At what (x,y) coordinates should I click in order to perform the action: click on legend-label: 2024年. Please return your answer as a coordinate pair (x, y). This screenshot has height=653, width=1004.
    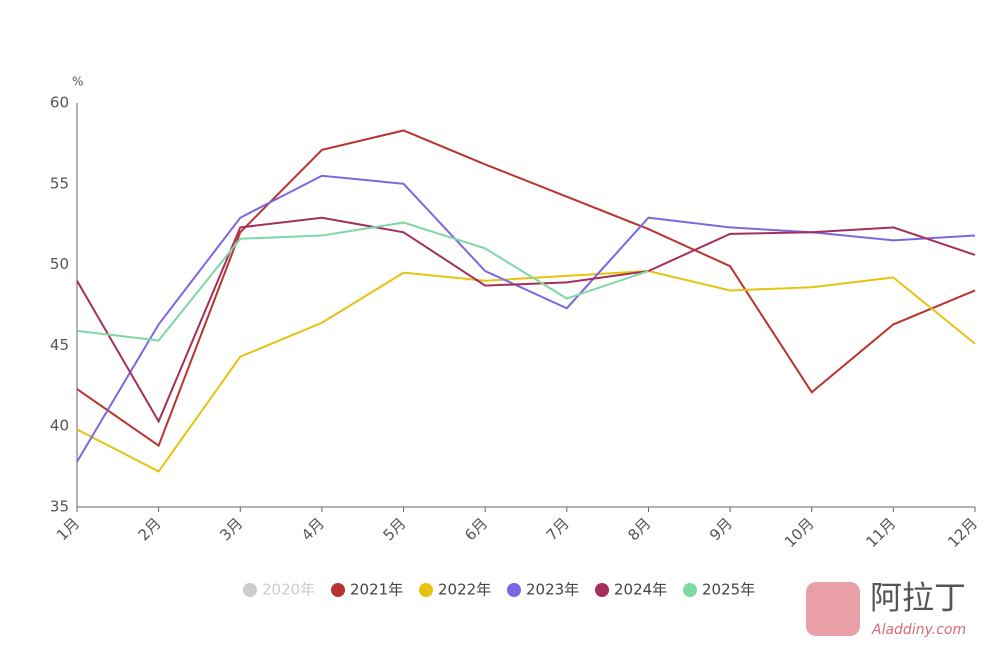
    Looking at the image, I should click on (640, 590).